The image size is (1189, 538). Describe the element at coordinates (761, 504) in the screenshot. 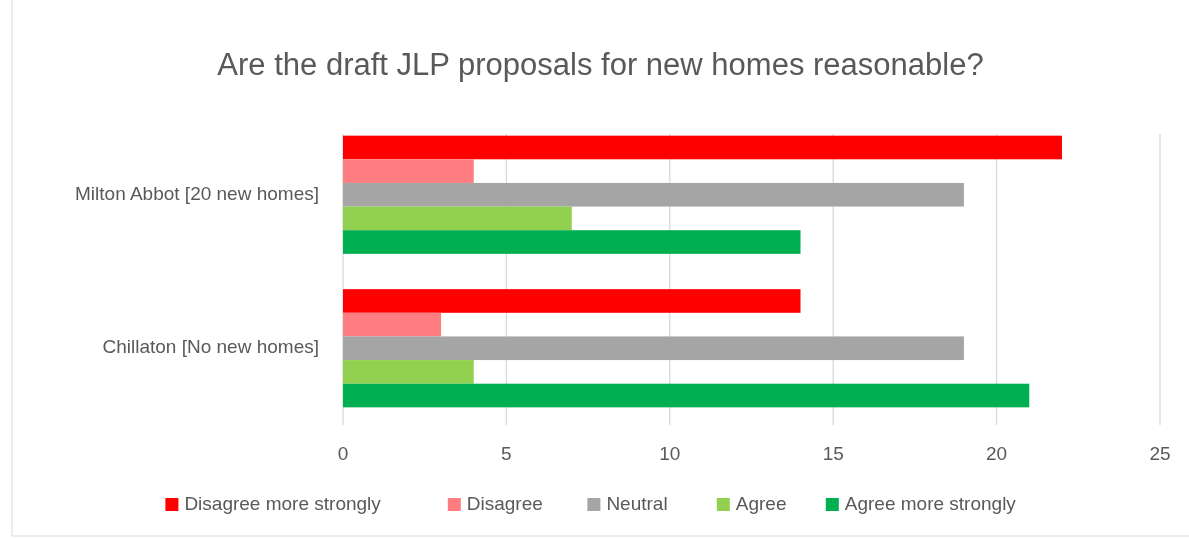

I see `legend-label: Agree` at that location.